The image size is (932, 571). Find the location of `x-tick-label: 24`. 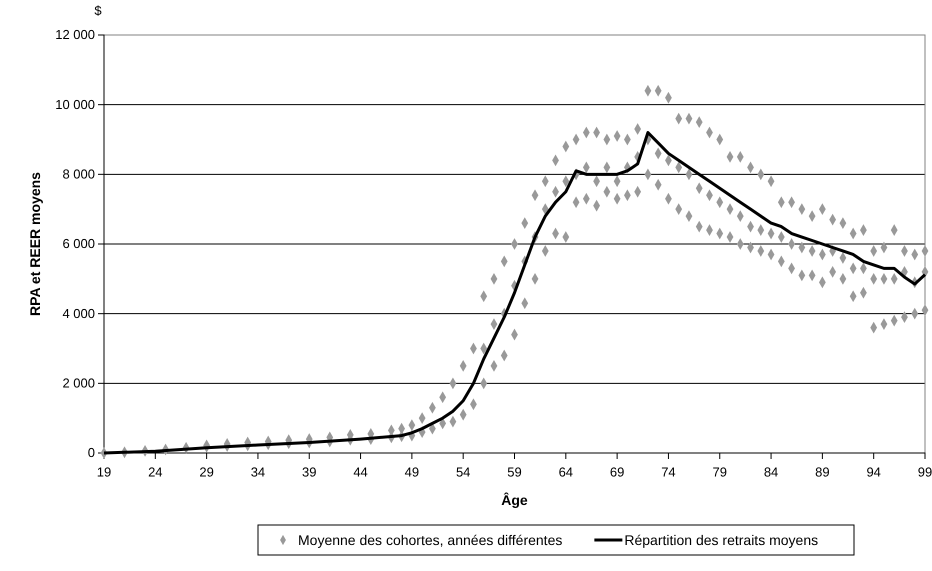

x-tick-label: 24 is located at coordinates (155, 472).